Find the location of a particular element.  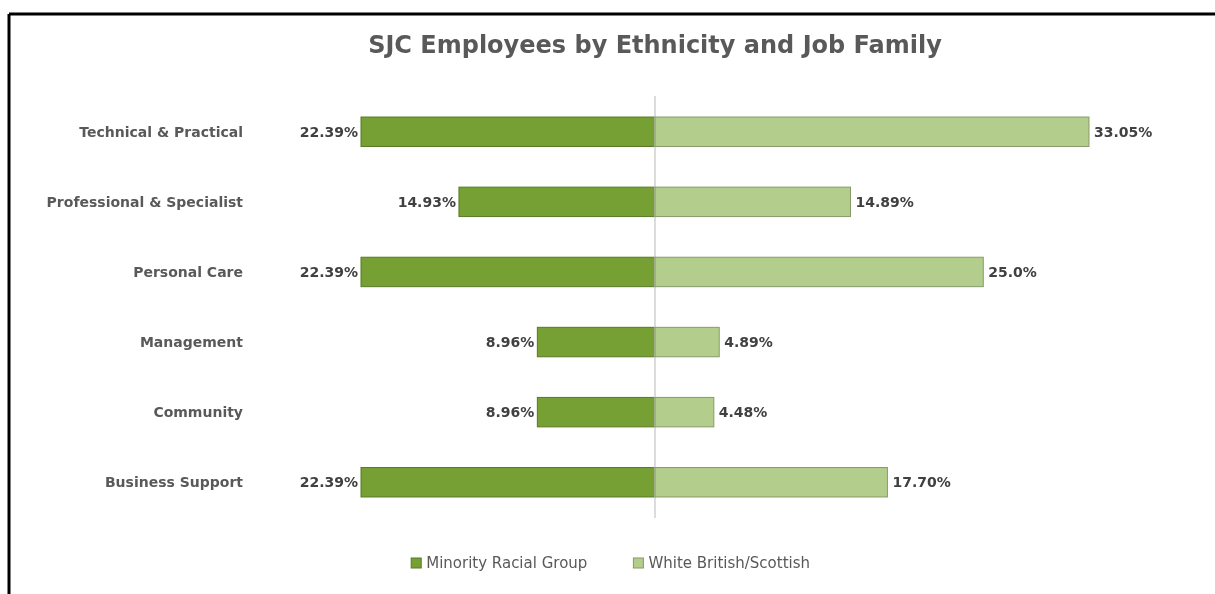

legend-label: White British/Scottish is located at coordinates (729, 563).